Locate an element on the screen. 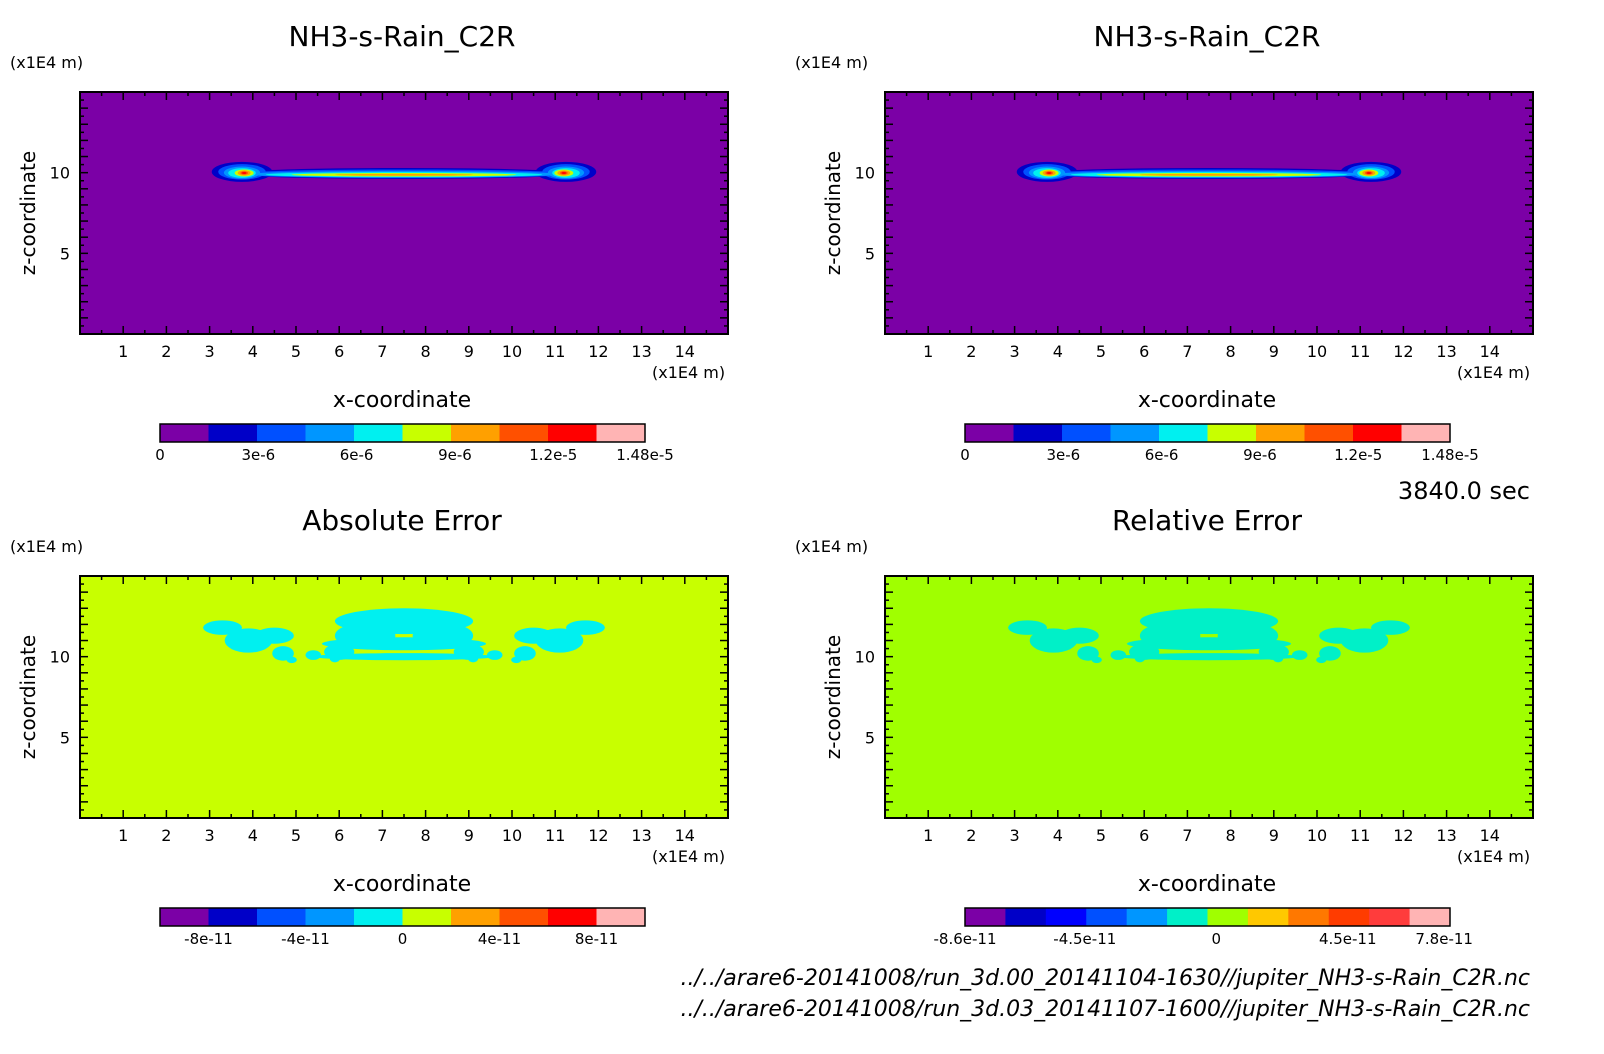 The image size is (1604, 1054). y-tick-label: 10 is located at coordinates (60, 173).